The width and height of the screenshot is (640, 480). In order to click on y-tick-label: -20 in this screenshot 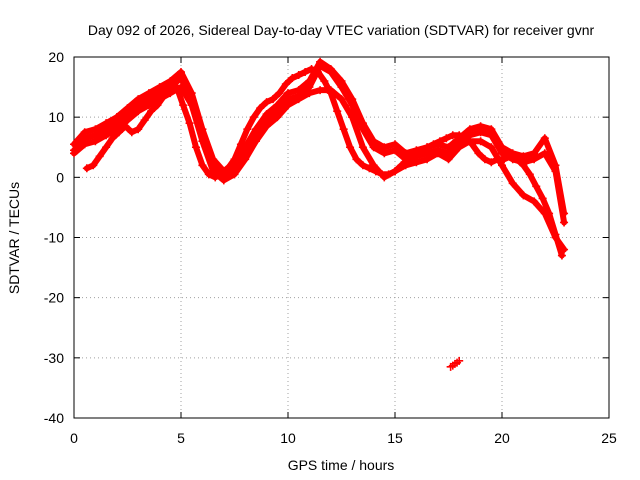, I will do `click(54, 298)`.